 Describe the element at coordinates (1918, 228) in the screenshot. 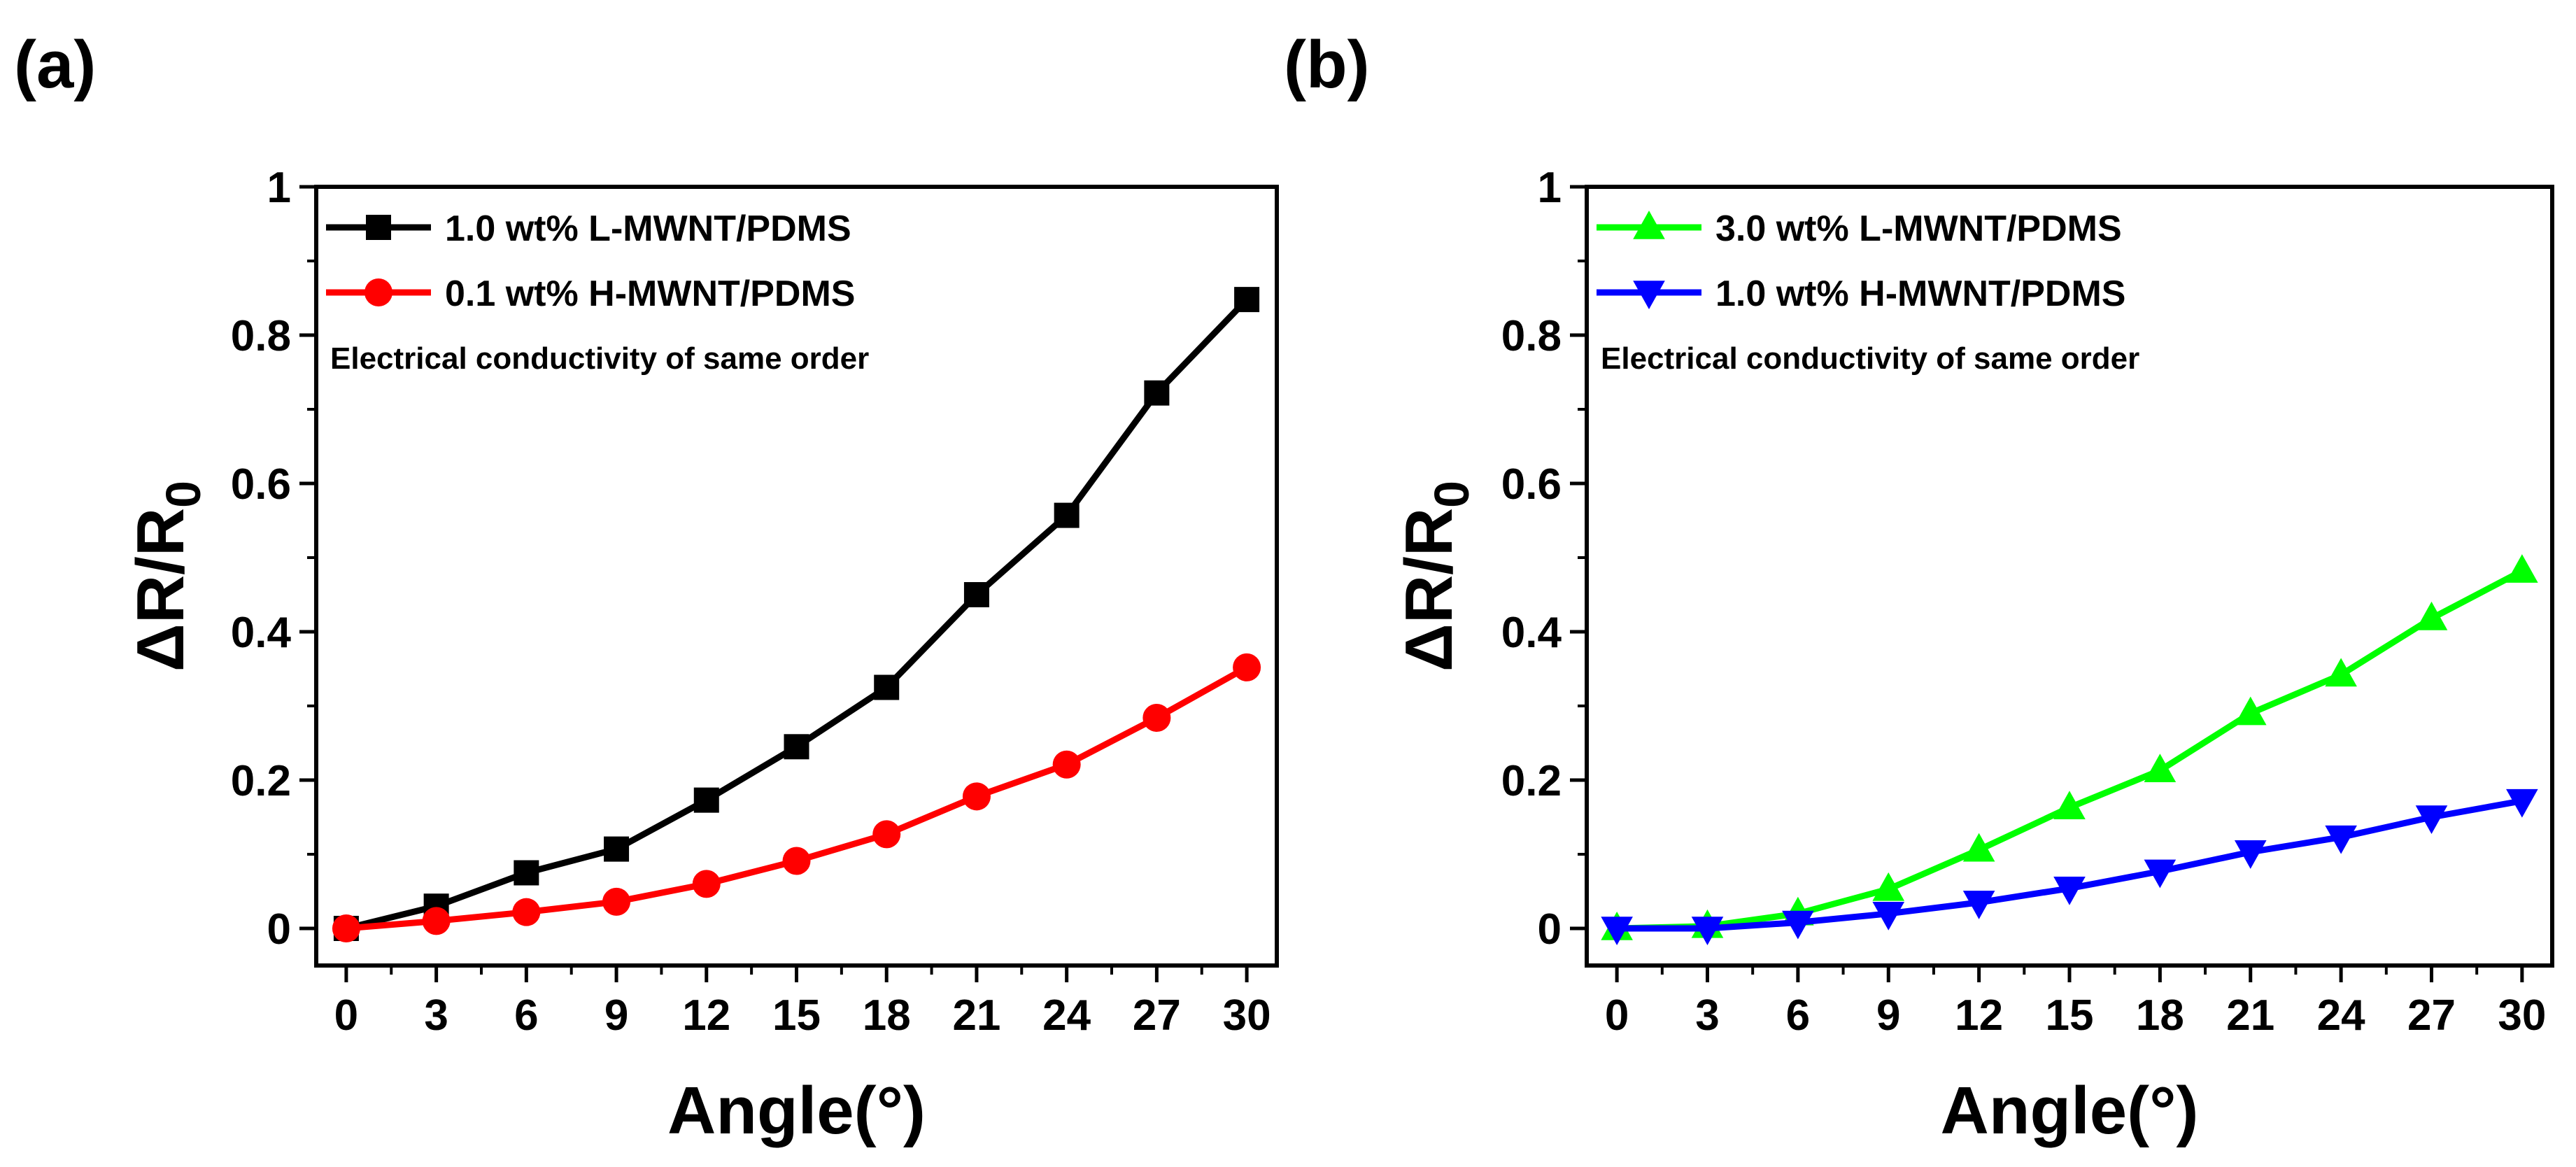

I see `legend-label-1: 3.0 wt% L-MWNT/PDMS` at that location.